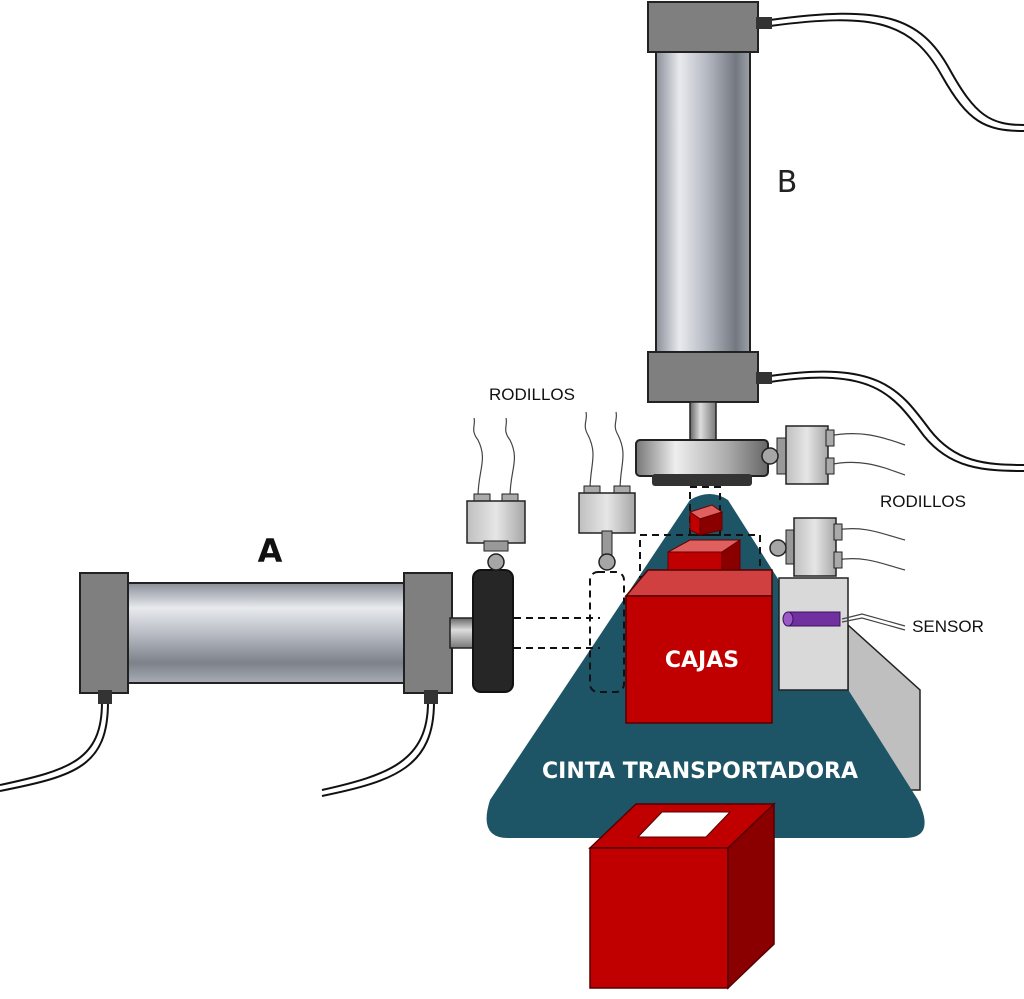 The height and width of the screenshot is (999, 1024). I want to click on label-rollers-left: RODILLOS, so click(532, 394).